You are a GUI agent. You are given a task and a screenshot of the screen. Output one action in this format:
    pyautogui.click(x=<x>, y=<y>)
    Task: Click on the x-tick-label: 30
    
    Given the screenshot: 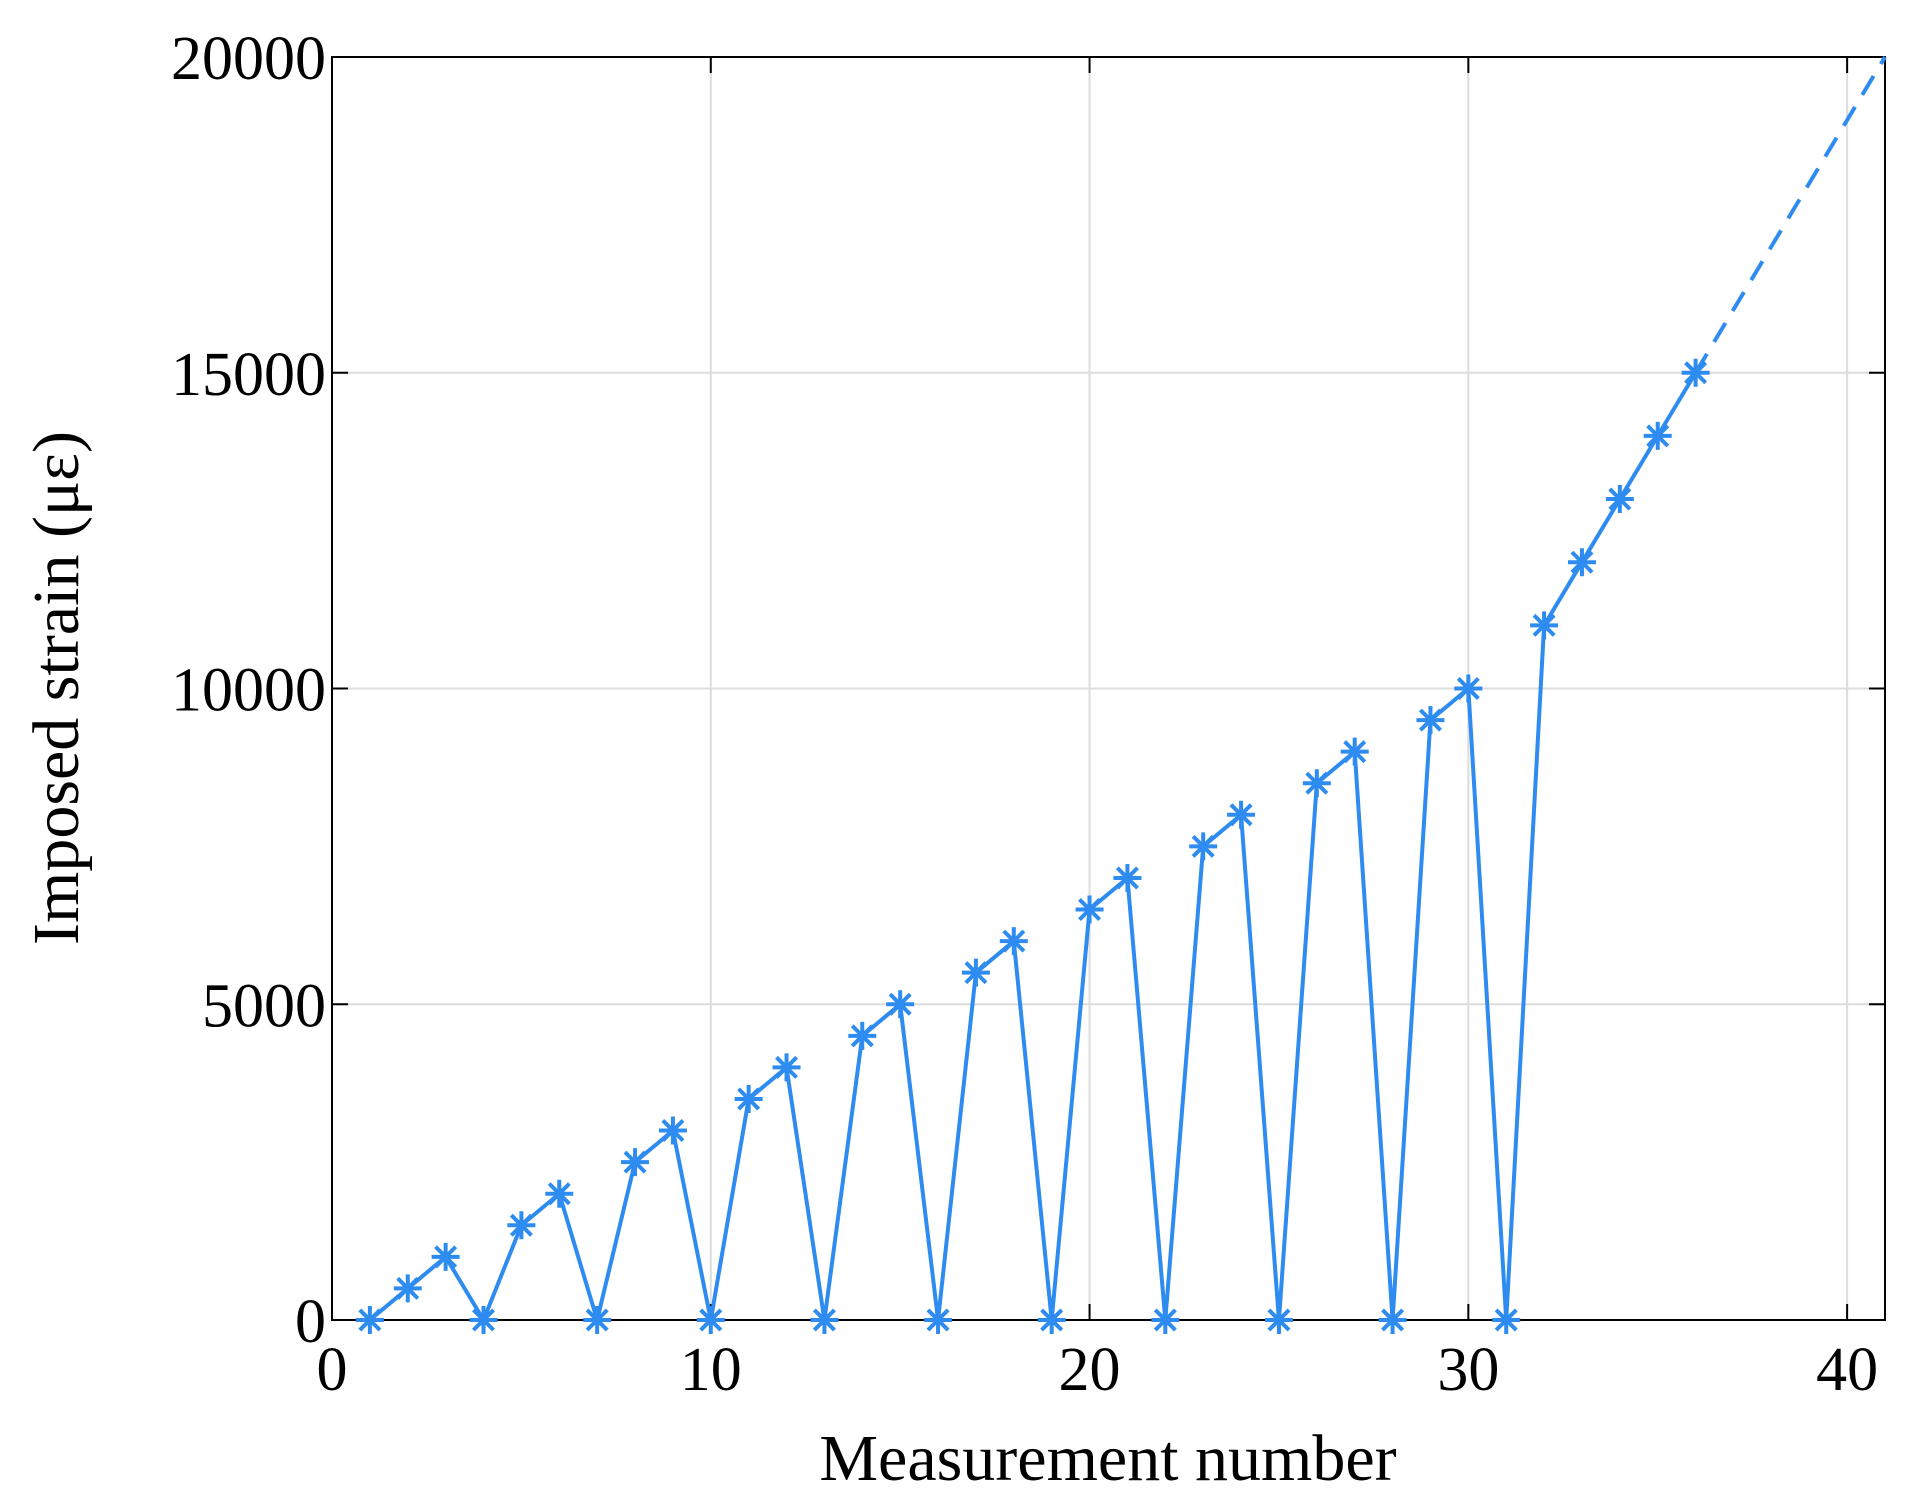 What is the action you would take?
    pyautogui.click(x=1468, y=1370)
    